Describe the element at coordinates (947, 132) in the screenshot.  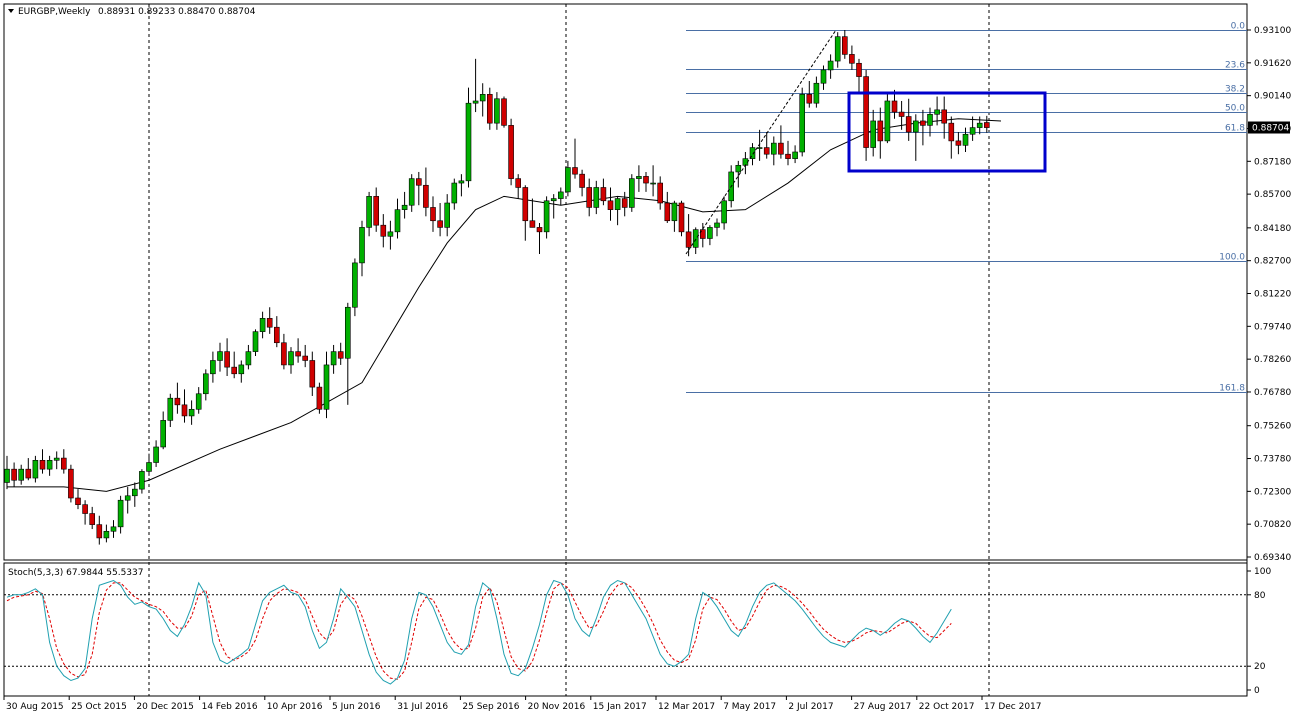
I see `consolidation-box` at that location.